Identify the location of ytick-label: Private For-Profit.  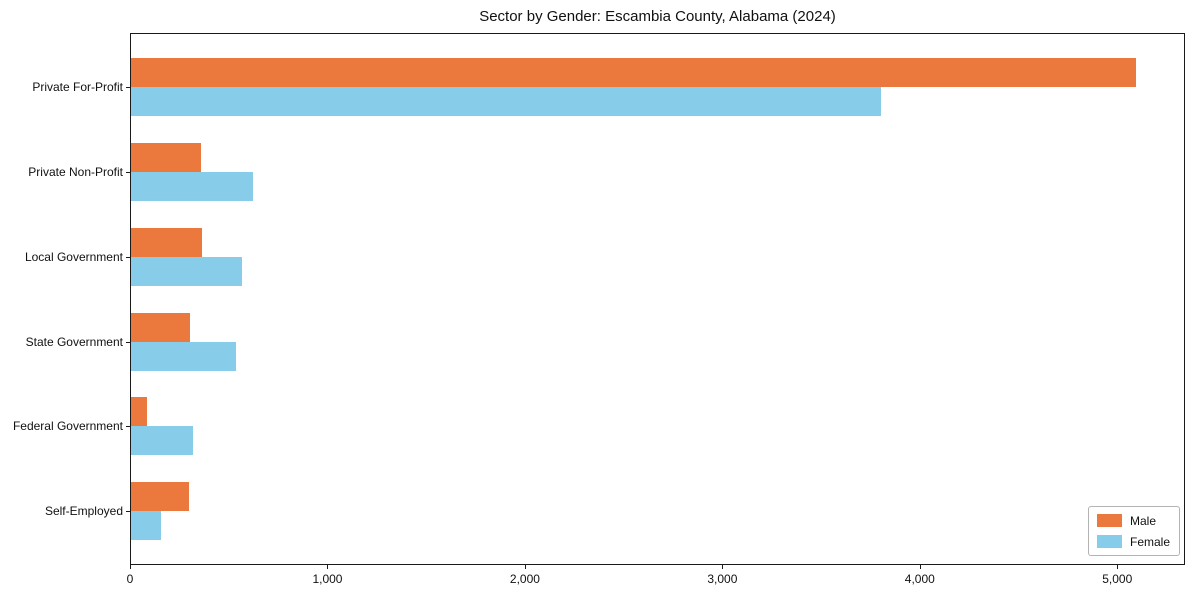
(77, 87).